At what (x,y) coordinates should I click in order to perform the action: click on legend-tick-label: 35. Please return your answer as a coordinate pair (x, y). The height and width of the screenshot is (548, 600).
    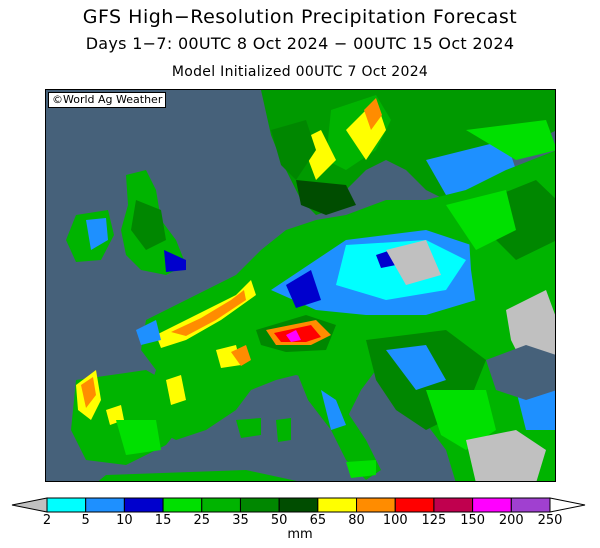
    Looking at the image, I should click on (240, 520).